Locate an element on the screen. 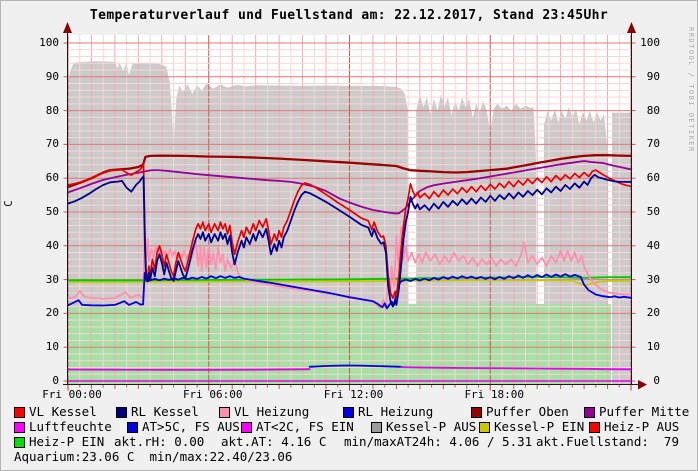 The width and height of the screenshot is (698, 471). legend-swatch-luftfeuchte is located at coordinates (19, 427).